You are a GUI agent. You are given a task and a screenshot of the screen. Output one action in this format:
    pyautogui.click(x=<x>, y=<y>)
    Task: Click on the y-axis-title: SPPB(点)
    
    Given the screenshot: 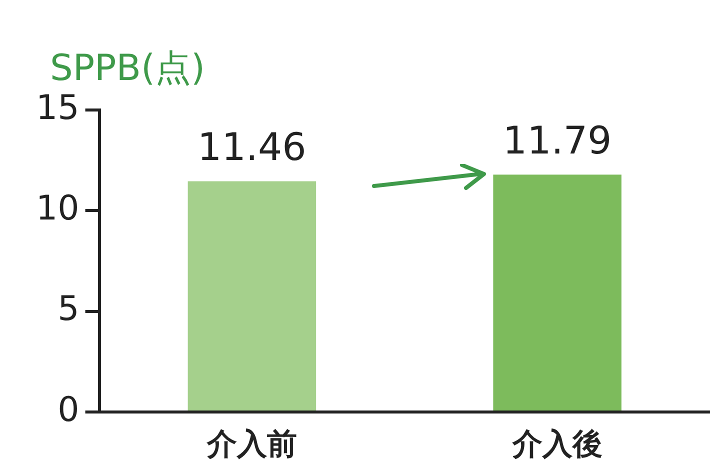 What is the action you would take?
    pyautogui.click(x=128, y=68)
    